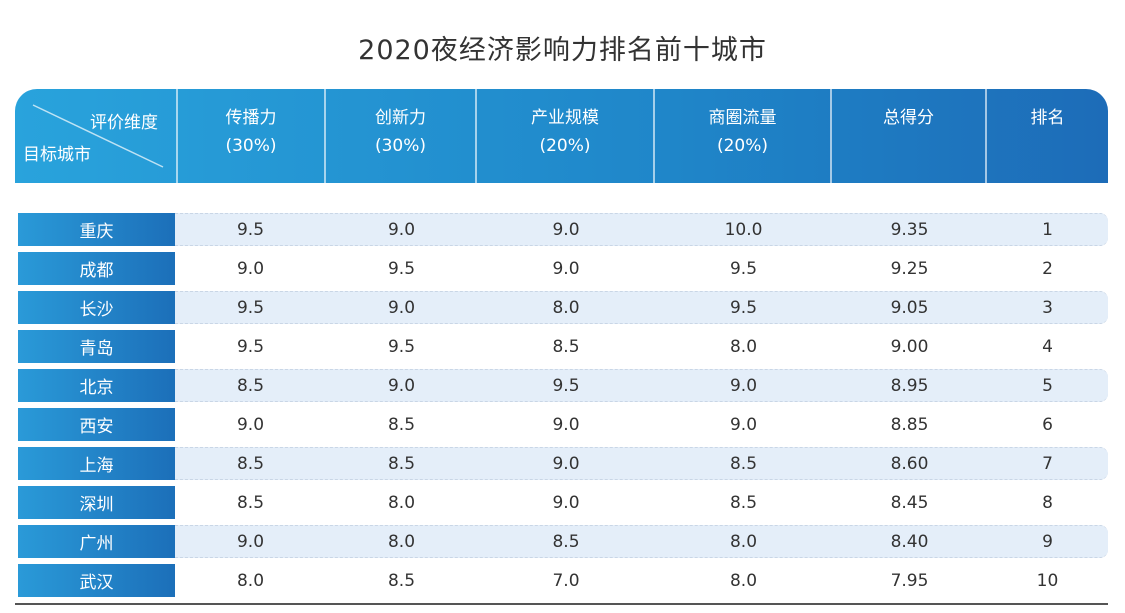  What do you see at coordinates (909, 268) in the screenshot?
I see `value-cell: 9.25` at bounding box center [909, 268].